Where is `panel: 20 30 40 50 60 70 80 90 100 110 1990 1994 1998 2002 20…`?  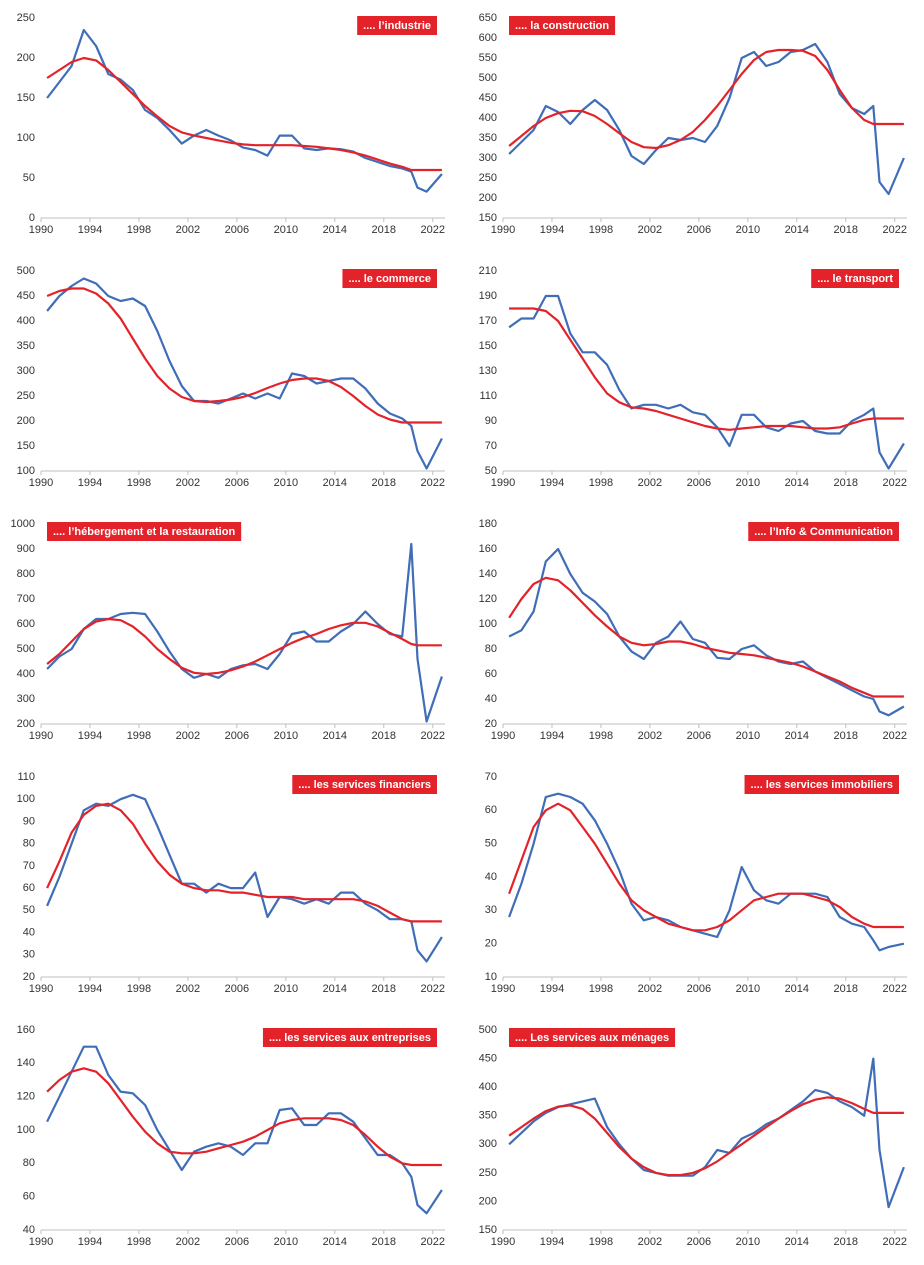
panel: 20 30 40 50 60 70 80 90 100 110 1990 1994 1998 2002 20… is located at coordinates (231, 883).